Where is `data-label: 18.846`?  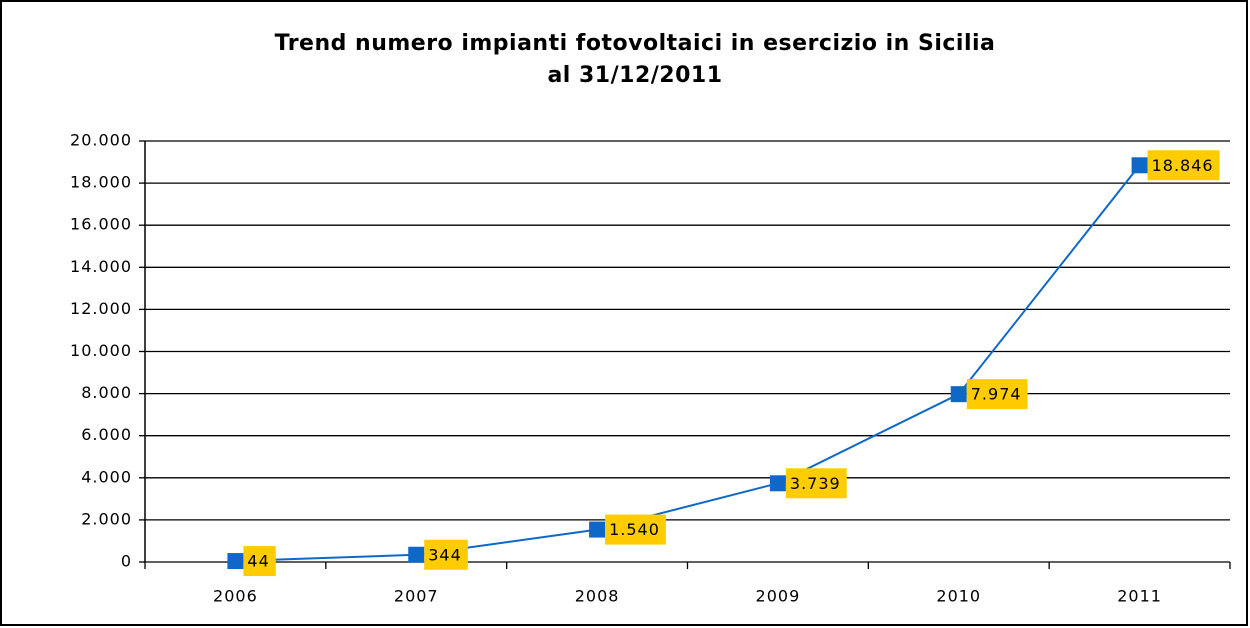
data-label: 18.846 is located at coordinates (1183, 165).